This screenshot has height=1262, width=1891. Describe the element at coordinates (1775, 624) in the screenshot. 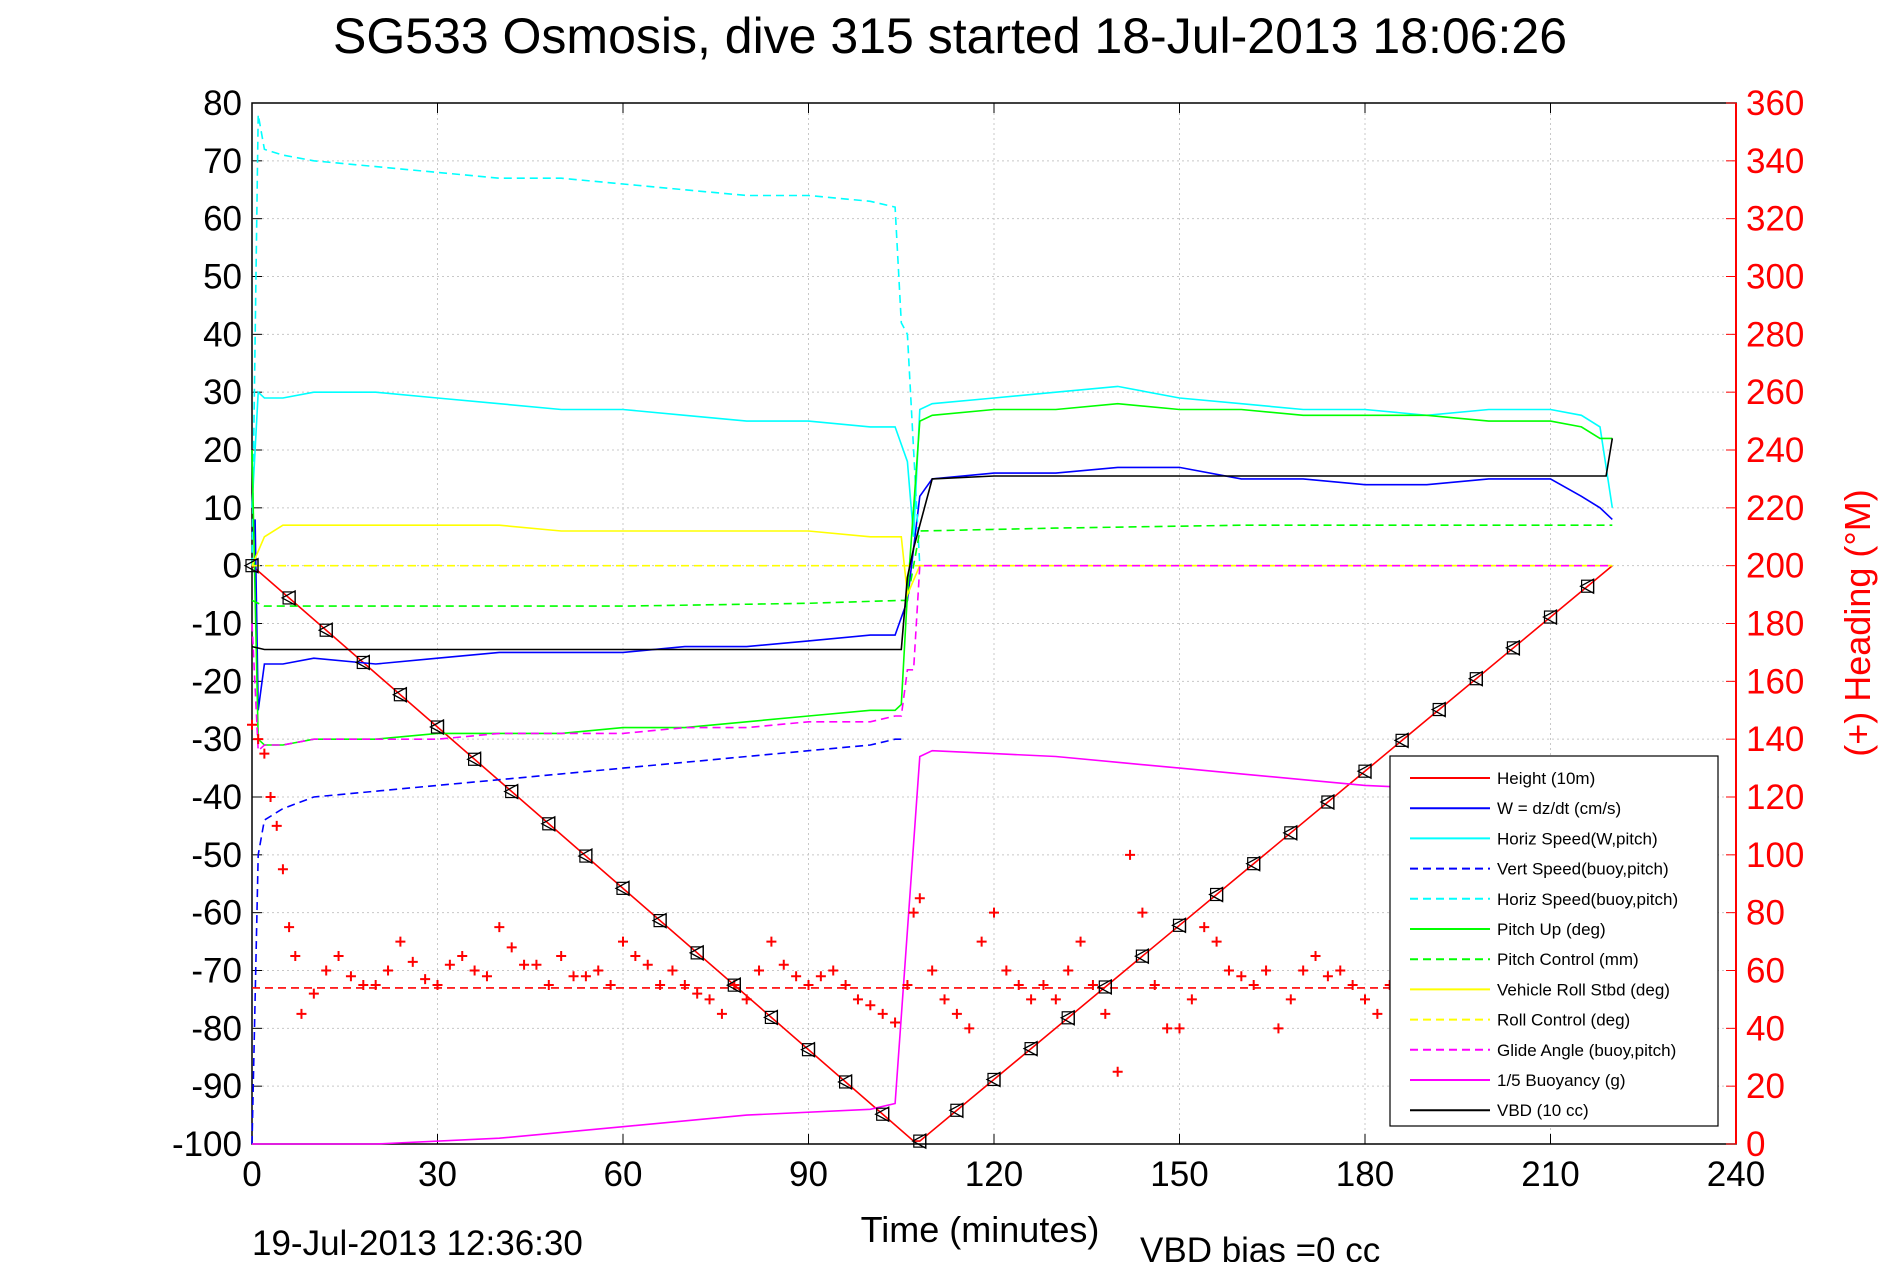

I see `y2-tick-label: 180` at that location.